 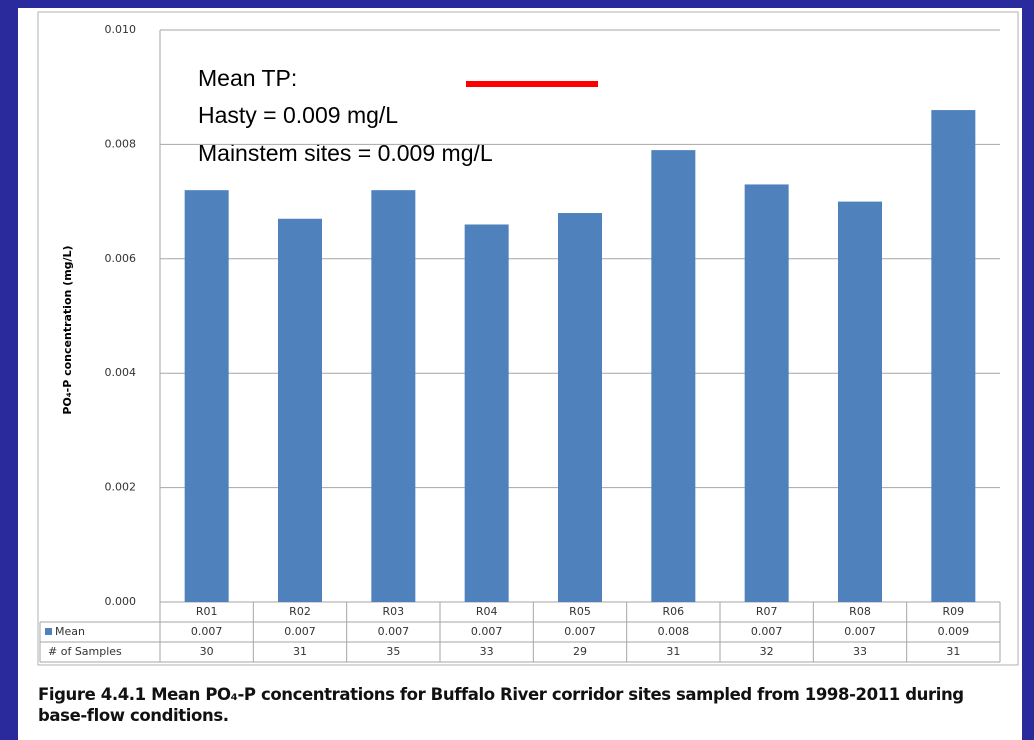 What do you see at coordinates (121, 29) in the screenshot?
I see `y-tick-label: 0.010` at bounding box center [121, 29].